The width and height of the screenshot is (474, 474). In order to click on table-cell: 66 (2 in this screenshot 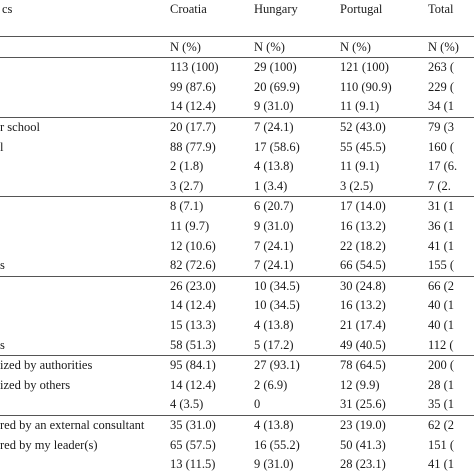, I will do `click(450, 286)`.